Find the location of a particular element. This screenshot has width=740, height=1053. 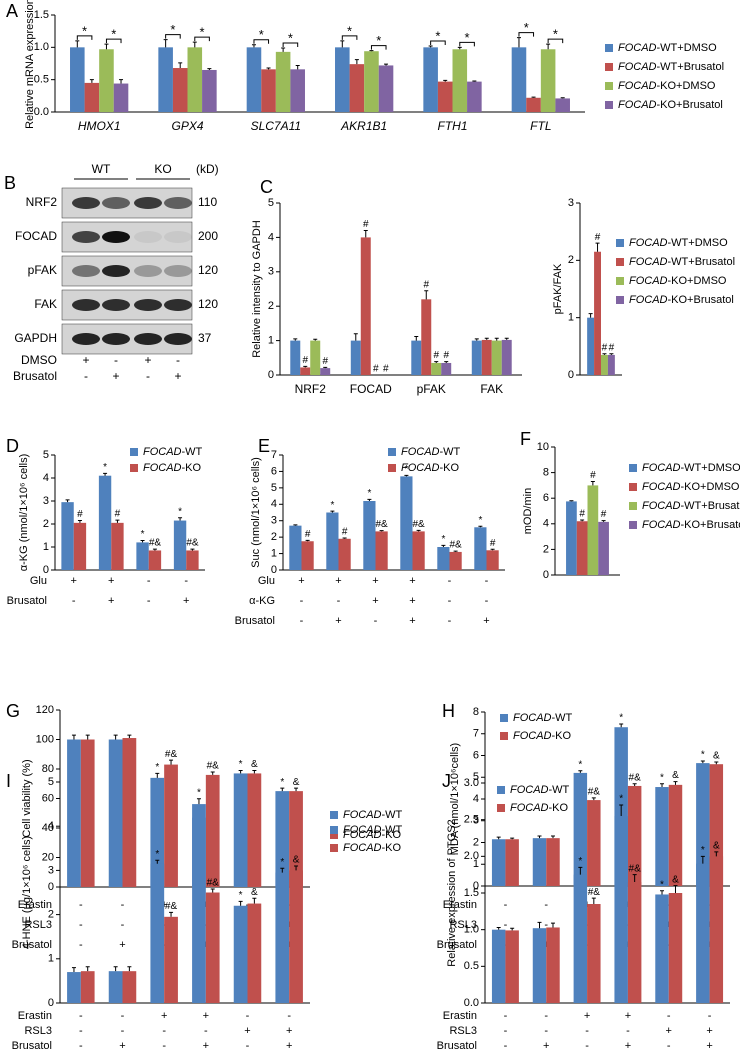

y-tick-label: 5 is located at coordinates (274, 488).